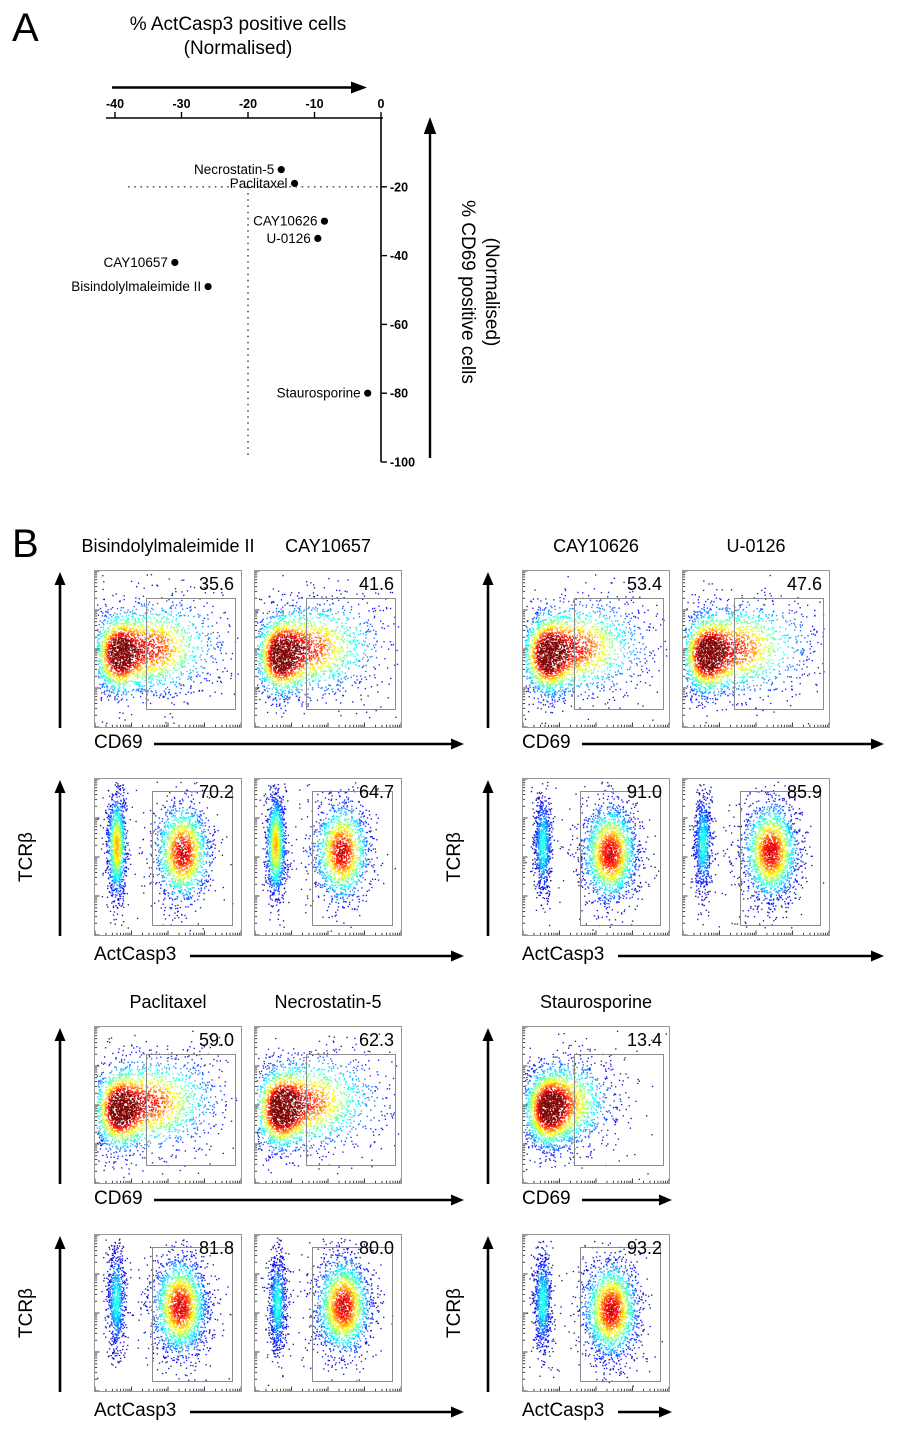 This screenshot has height=1434, width=900. What do you see at coordinates (136, 262) in the screenshot?
I see `scatter-point-label: CAY10657` at bounding box center [136, 262].